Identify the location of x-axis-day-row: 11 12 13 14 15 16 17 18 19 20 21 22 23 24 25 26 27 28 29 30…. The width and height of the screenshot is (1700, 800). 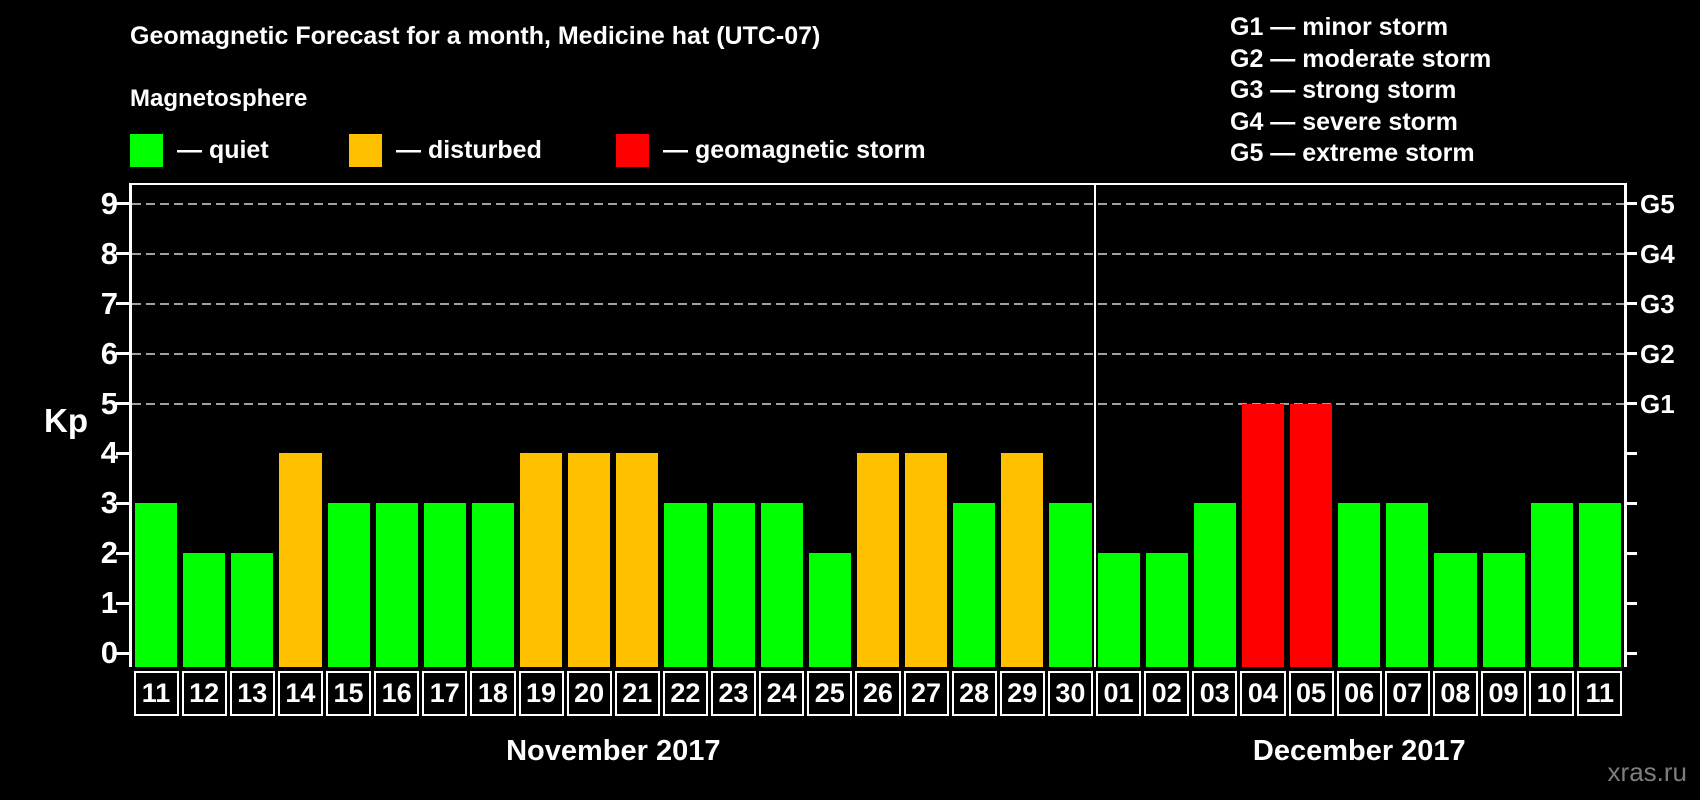
(878, 693).